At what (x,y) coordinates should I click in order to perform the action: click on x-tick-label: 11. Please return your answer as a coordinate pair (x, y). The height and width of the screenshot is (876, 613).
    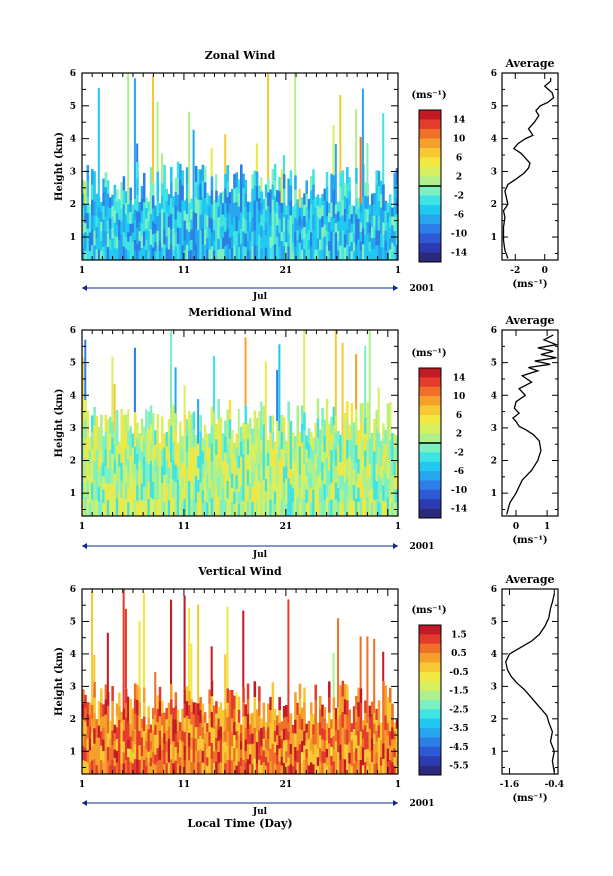
    Looking at the image, I should click on (184, 785).